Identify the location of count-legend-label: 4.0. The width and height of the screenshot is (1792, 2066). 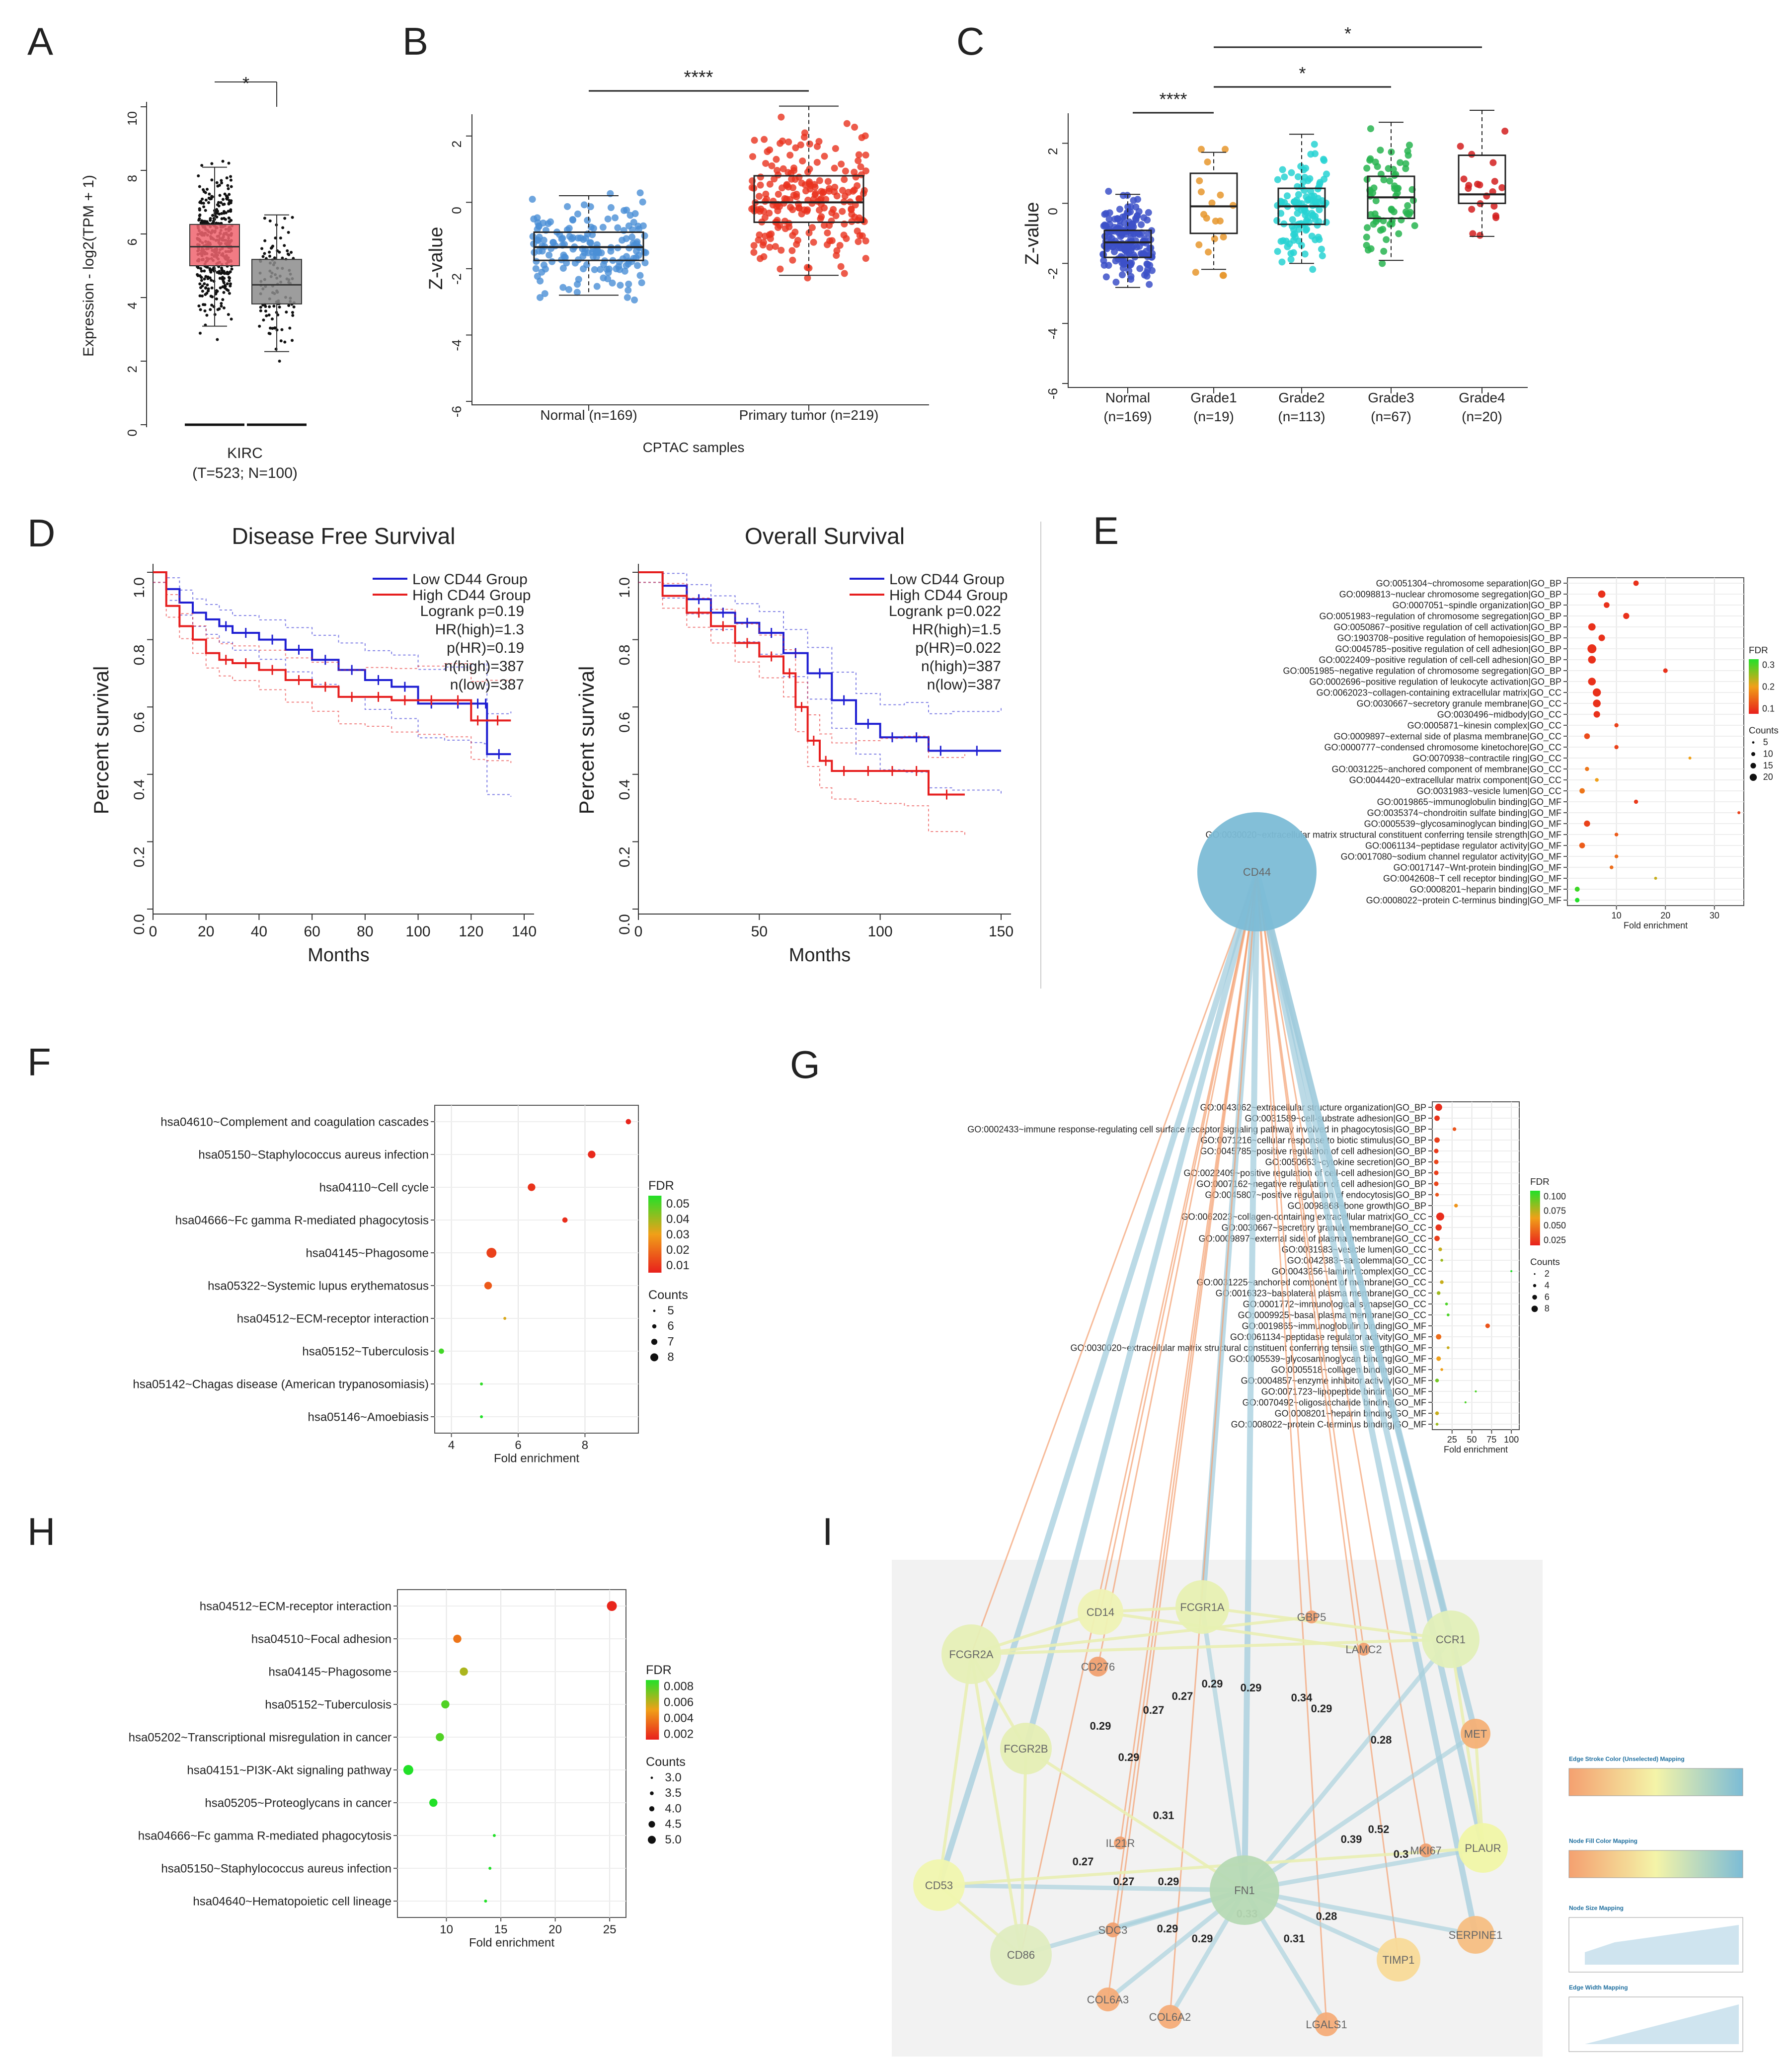
(673, 1809).